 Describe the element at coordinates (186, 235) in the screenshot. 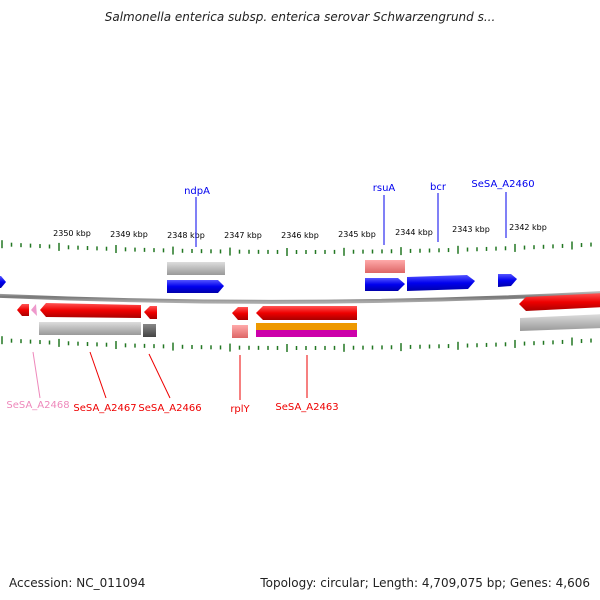

I see `scale-label: 2348 kbp` at that location.